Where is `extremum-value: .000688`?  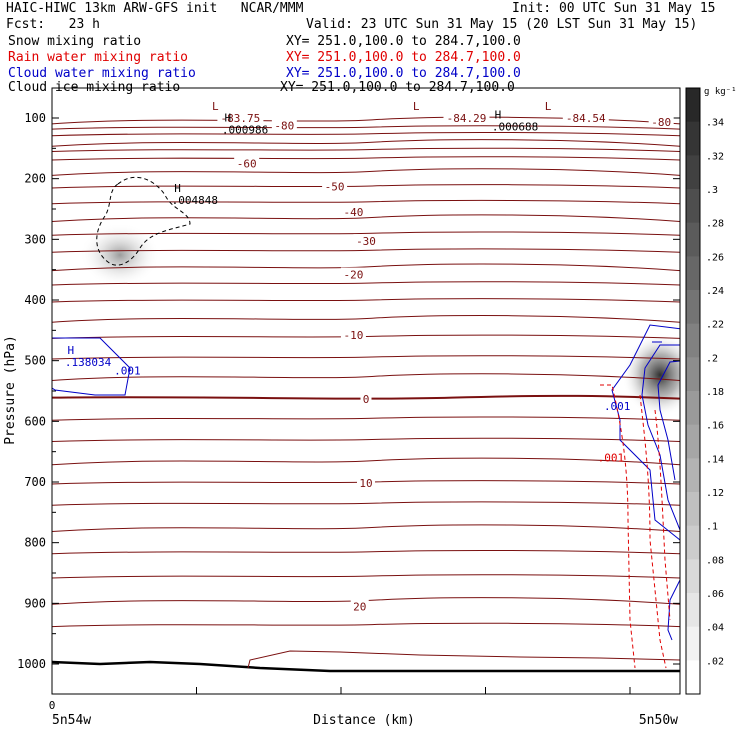 extremum-value: .000688 is located at coordinates (515, 127).